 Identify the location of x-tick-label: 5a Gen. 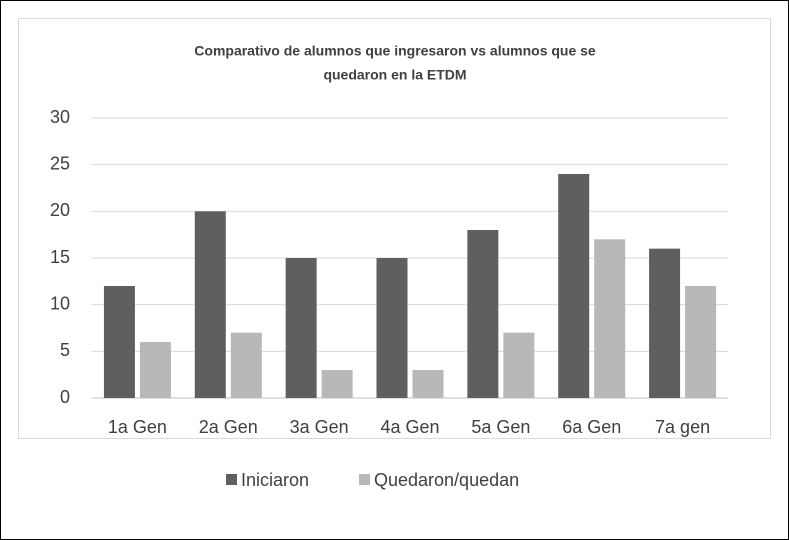
(500, 427).